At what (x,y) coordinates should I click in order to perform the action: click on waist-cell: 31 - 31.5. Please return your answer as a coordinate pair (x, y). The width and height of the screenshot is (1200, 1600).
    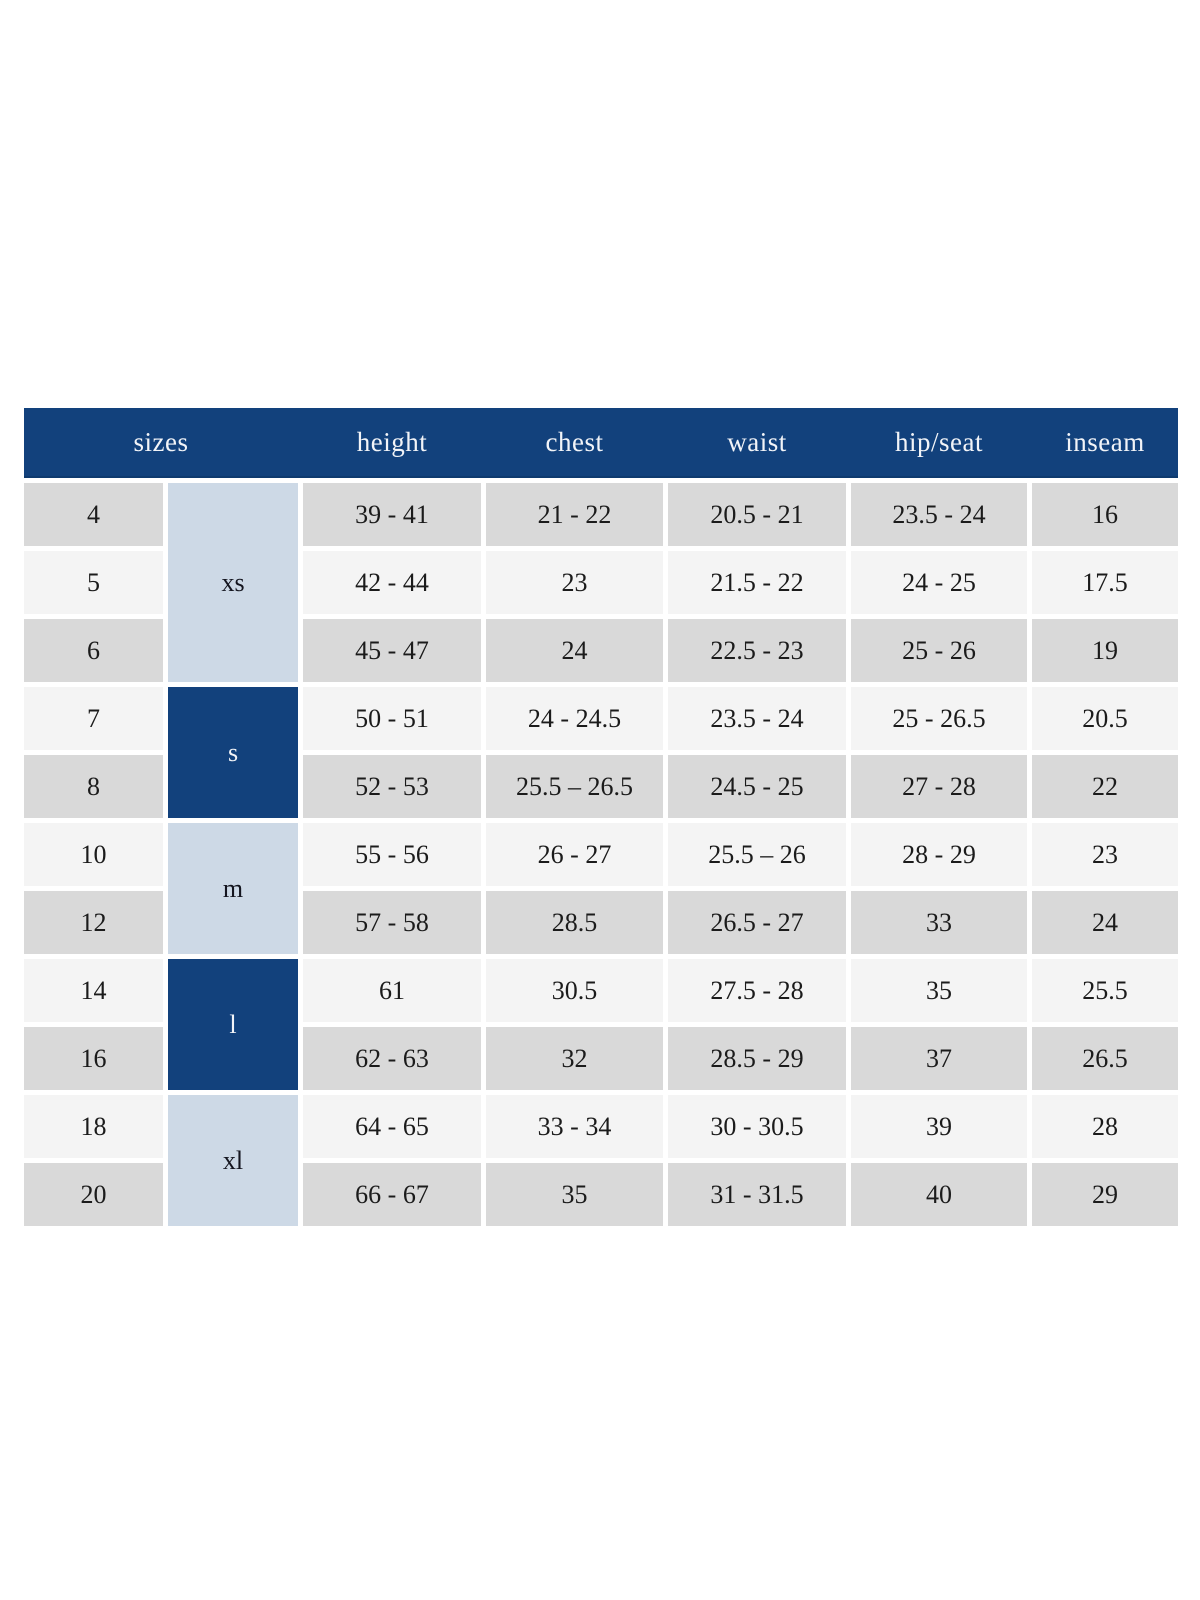
    Looking at the image, I should click on (757, 1194).